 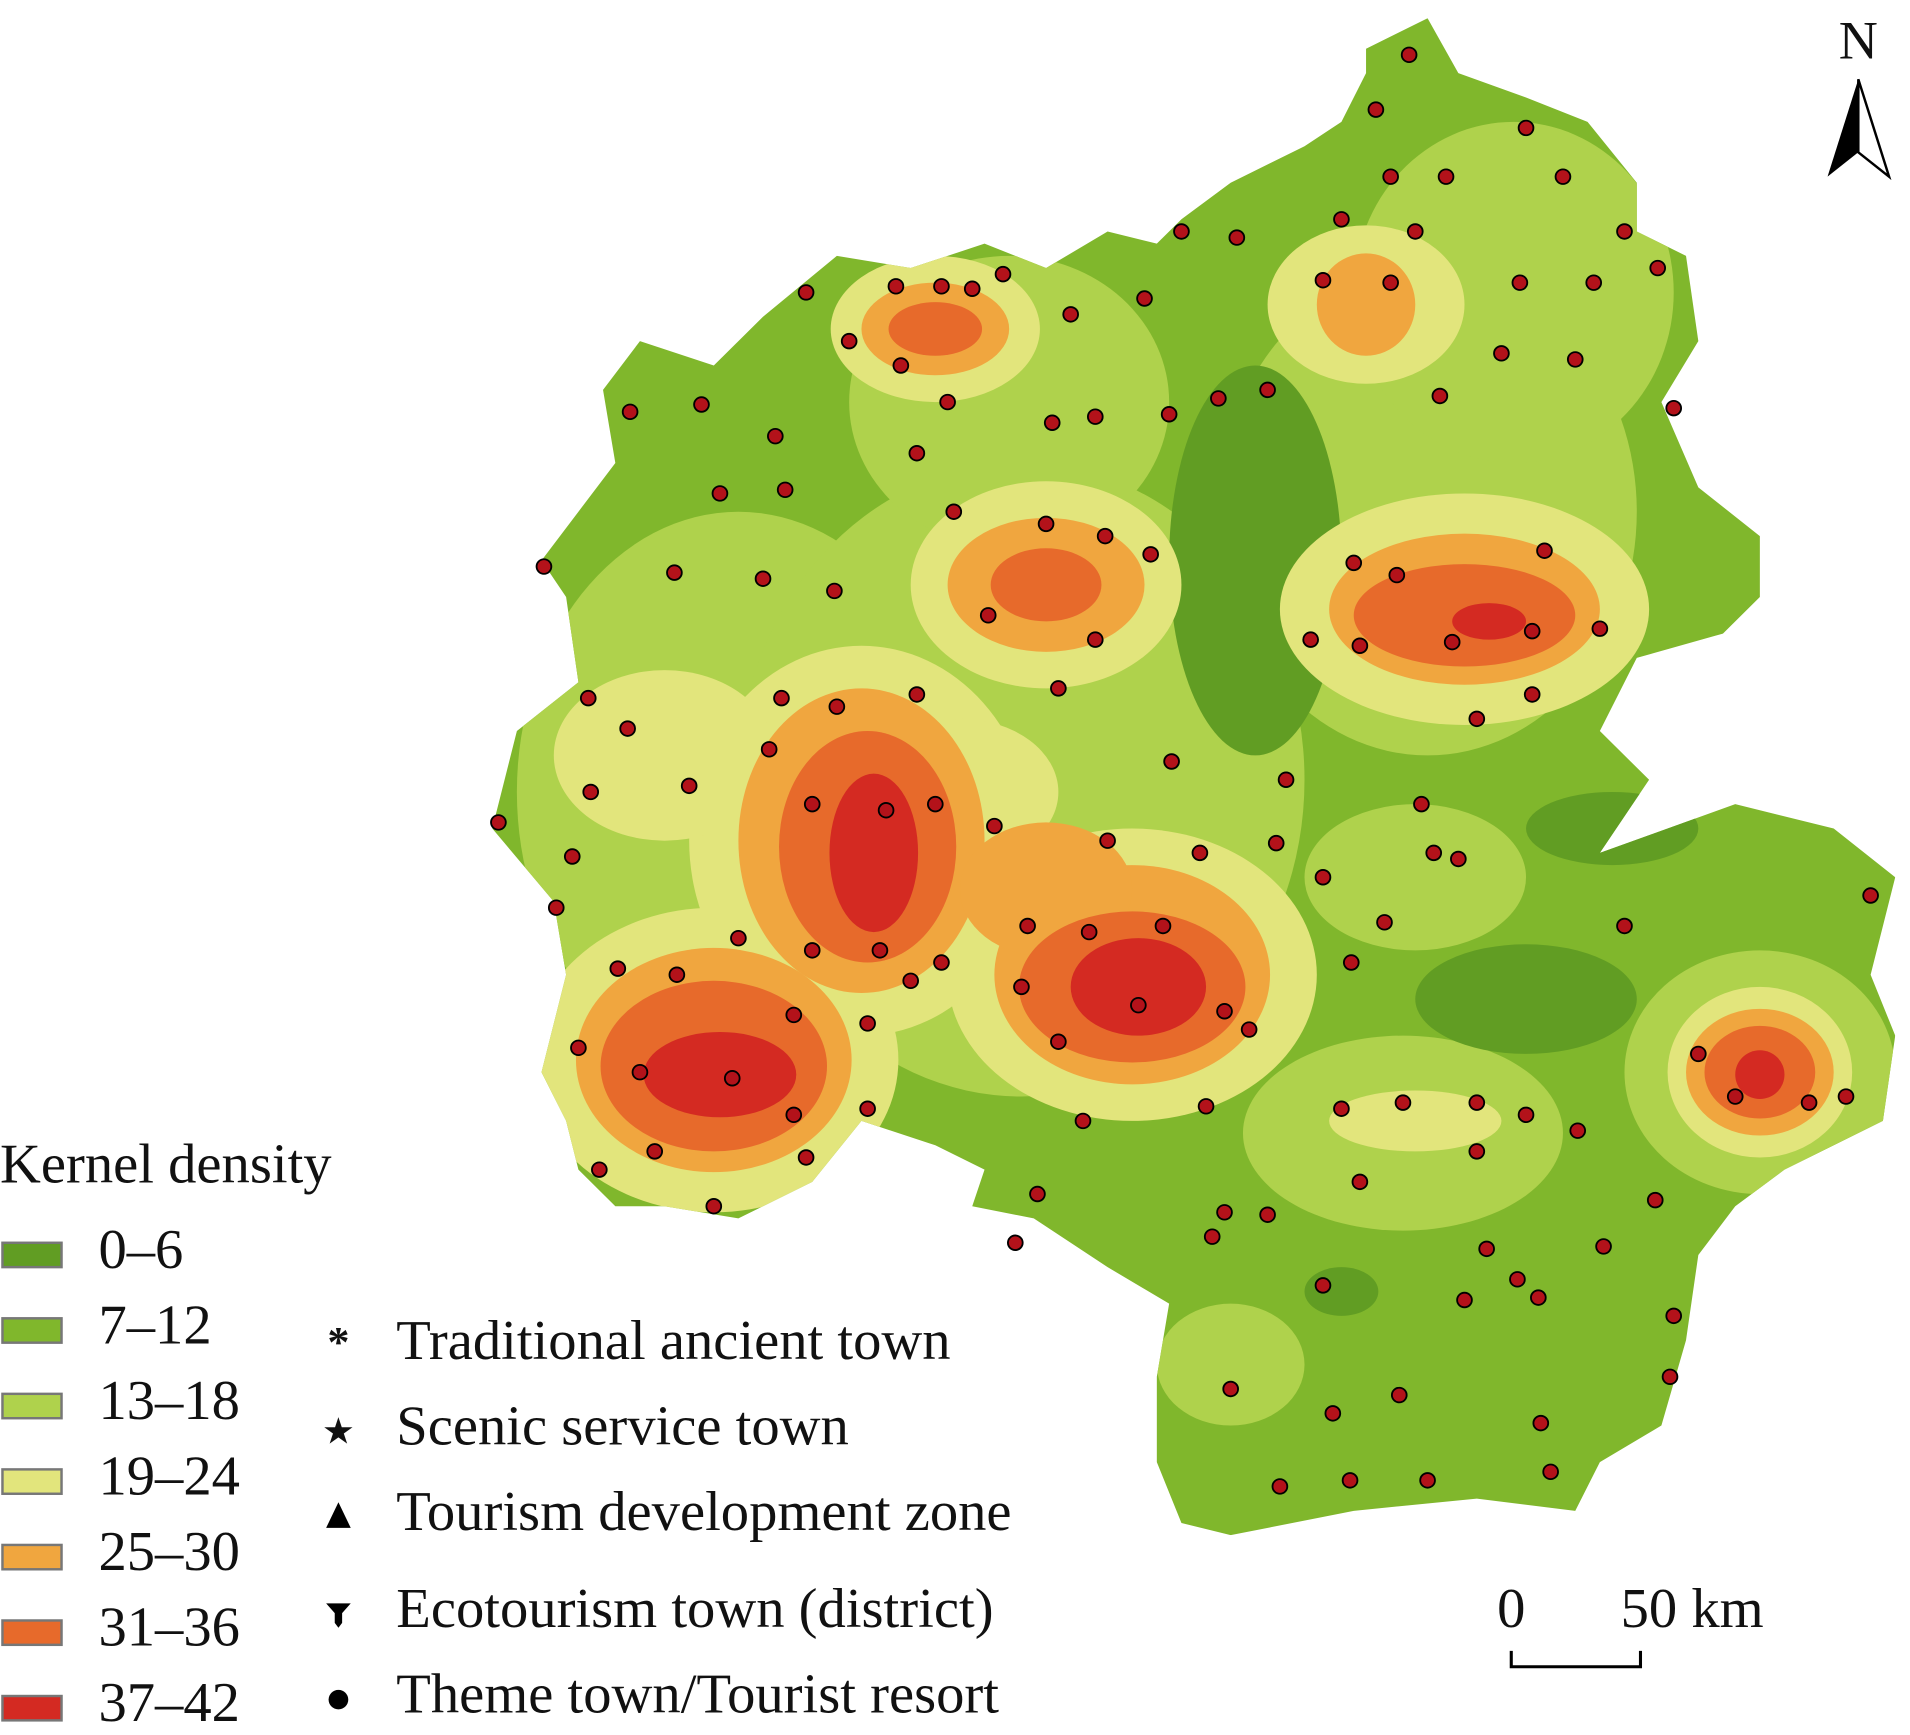 What do you see at coordinates (338, 1615) in the screenshot?
I see `pin-symbol` at bounding box center [338, 1615].